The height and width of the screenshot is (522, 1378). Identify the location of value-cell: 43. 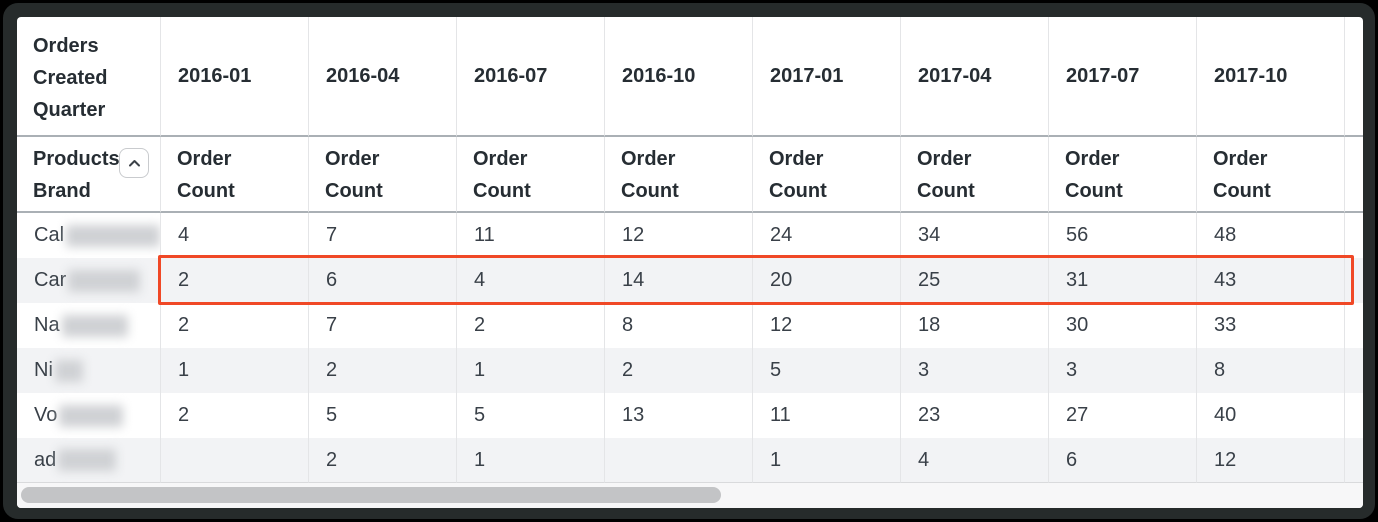
(1271, 280).